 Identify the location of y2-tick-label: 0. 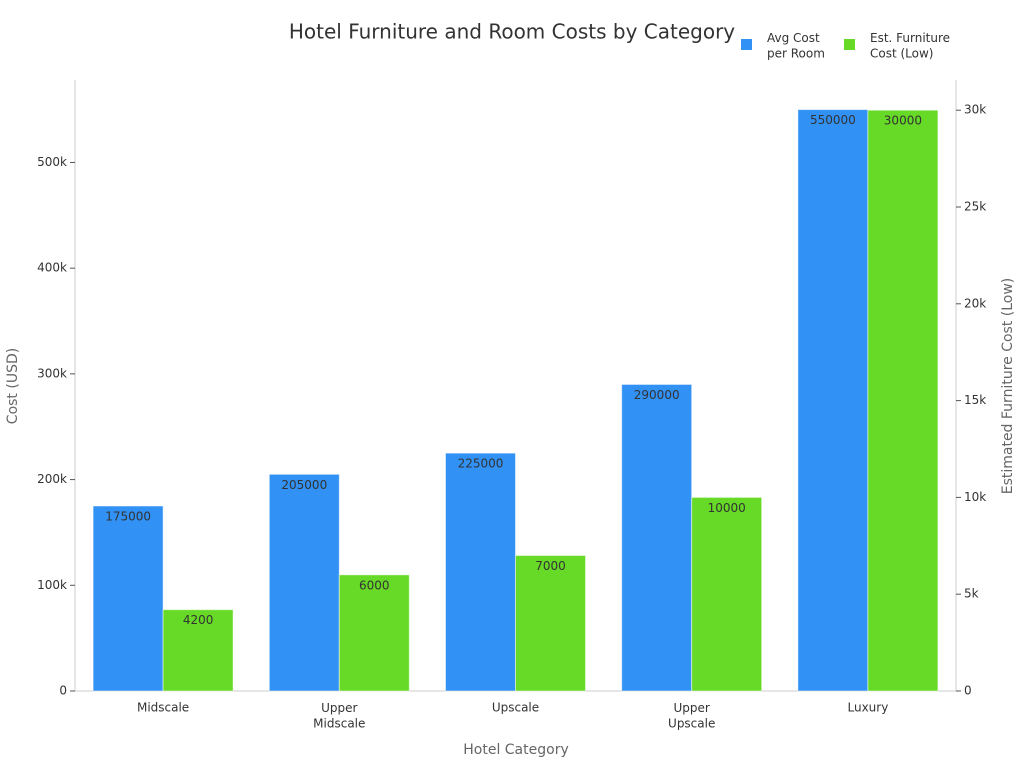
(968, 691).